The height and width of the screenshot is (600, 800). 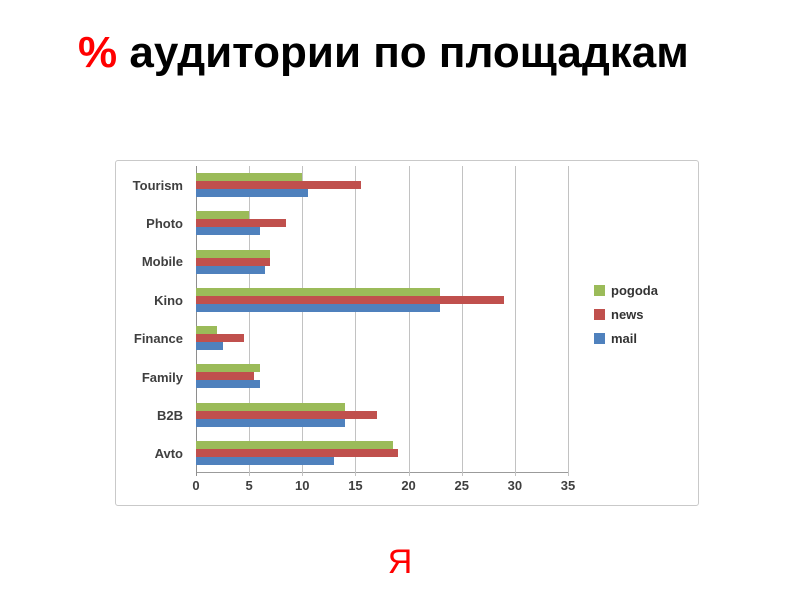 What do you see at coordinates (164, 224) in the screenshot?
I see `category-label: Photo` at bounding box center [164, 224].